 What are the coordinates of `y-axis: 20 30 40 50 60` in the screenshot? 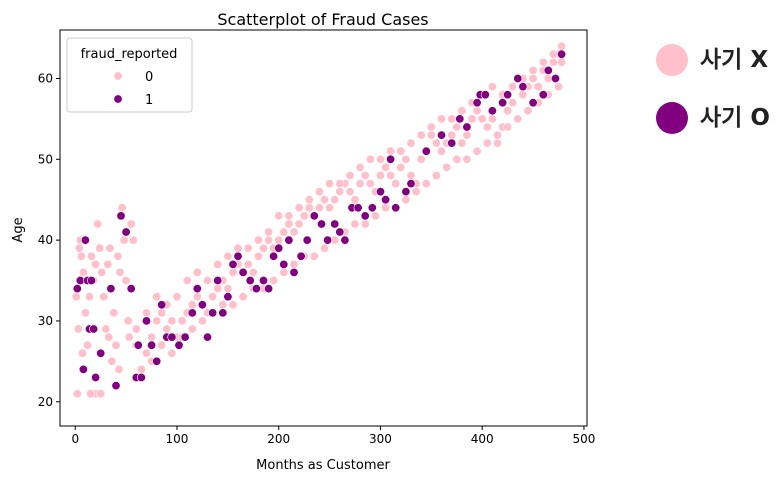 It's located at (49, 240).